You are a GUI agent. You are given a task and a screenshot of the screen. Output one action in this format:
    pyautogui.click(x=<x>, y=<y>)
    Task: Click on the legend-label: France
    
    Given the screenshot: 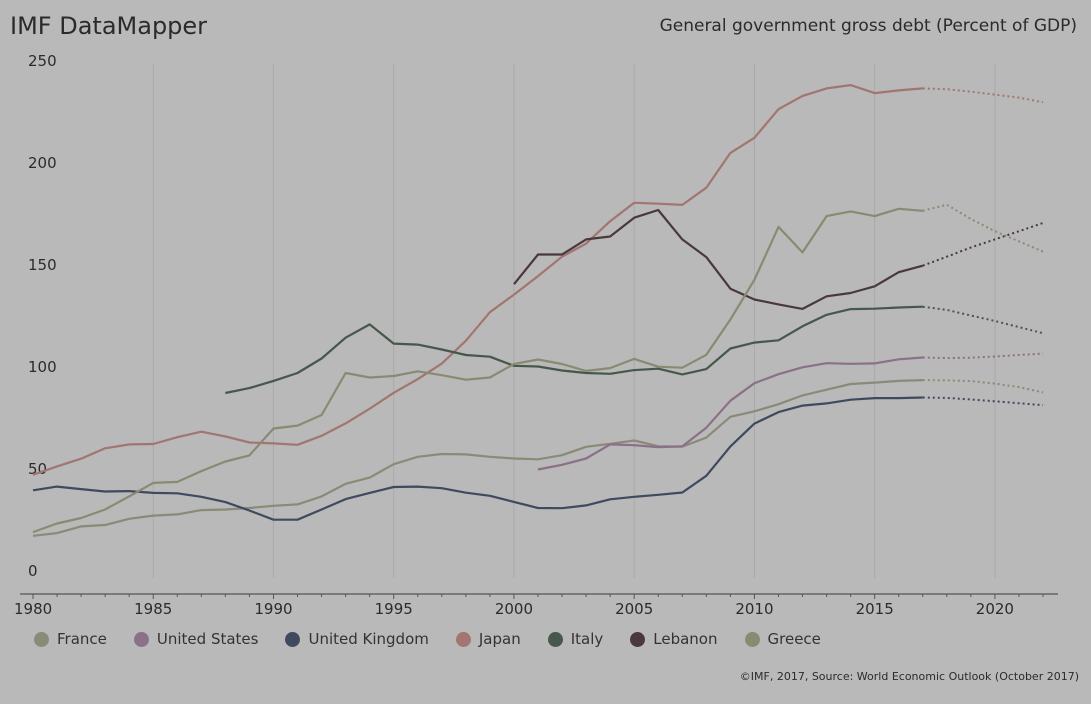 What is the action you would take?
    pyautogui.click(x=82, y=639)
    